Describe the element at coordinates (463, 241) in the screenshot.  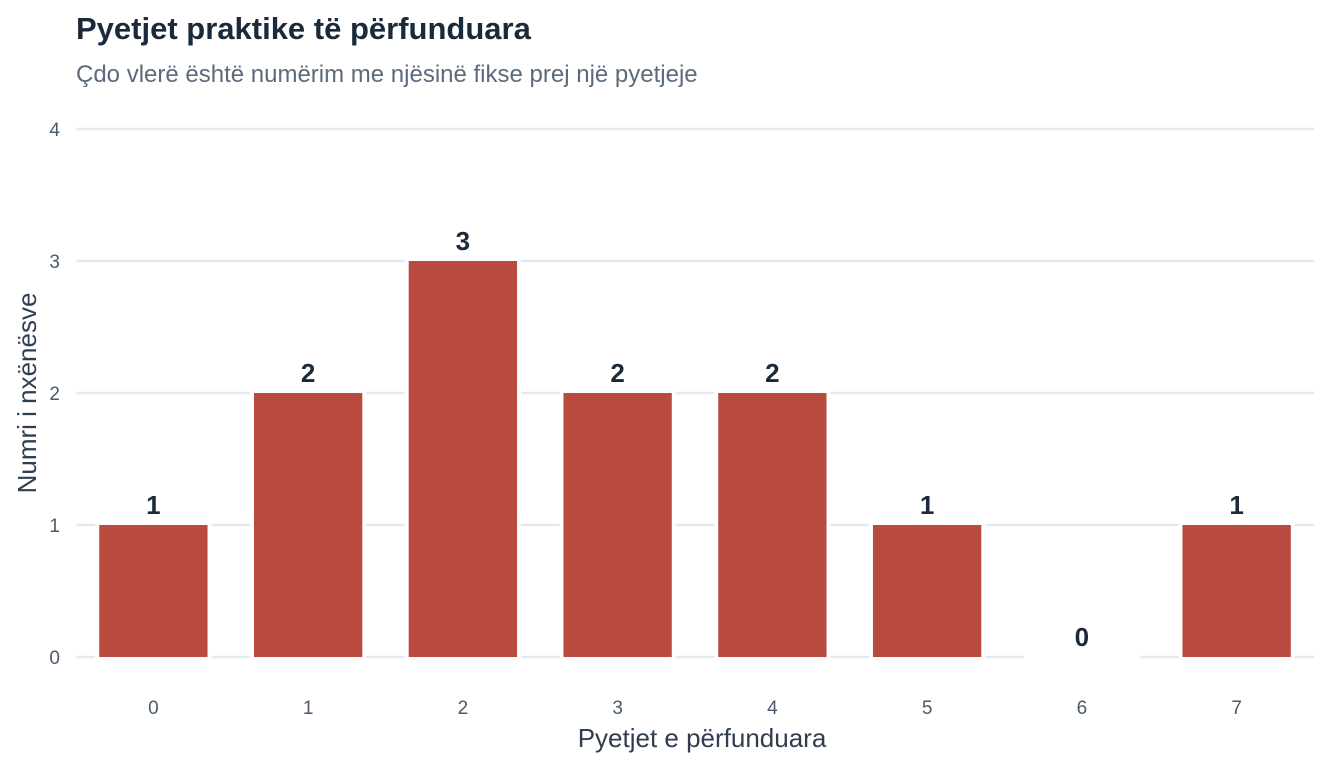
I see `data-label-2: 3` at that location.